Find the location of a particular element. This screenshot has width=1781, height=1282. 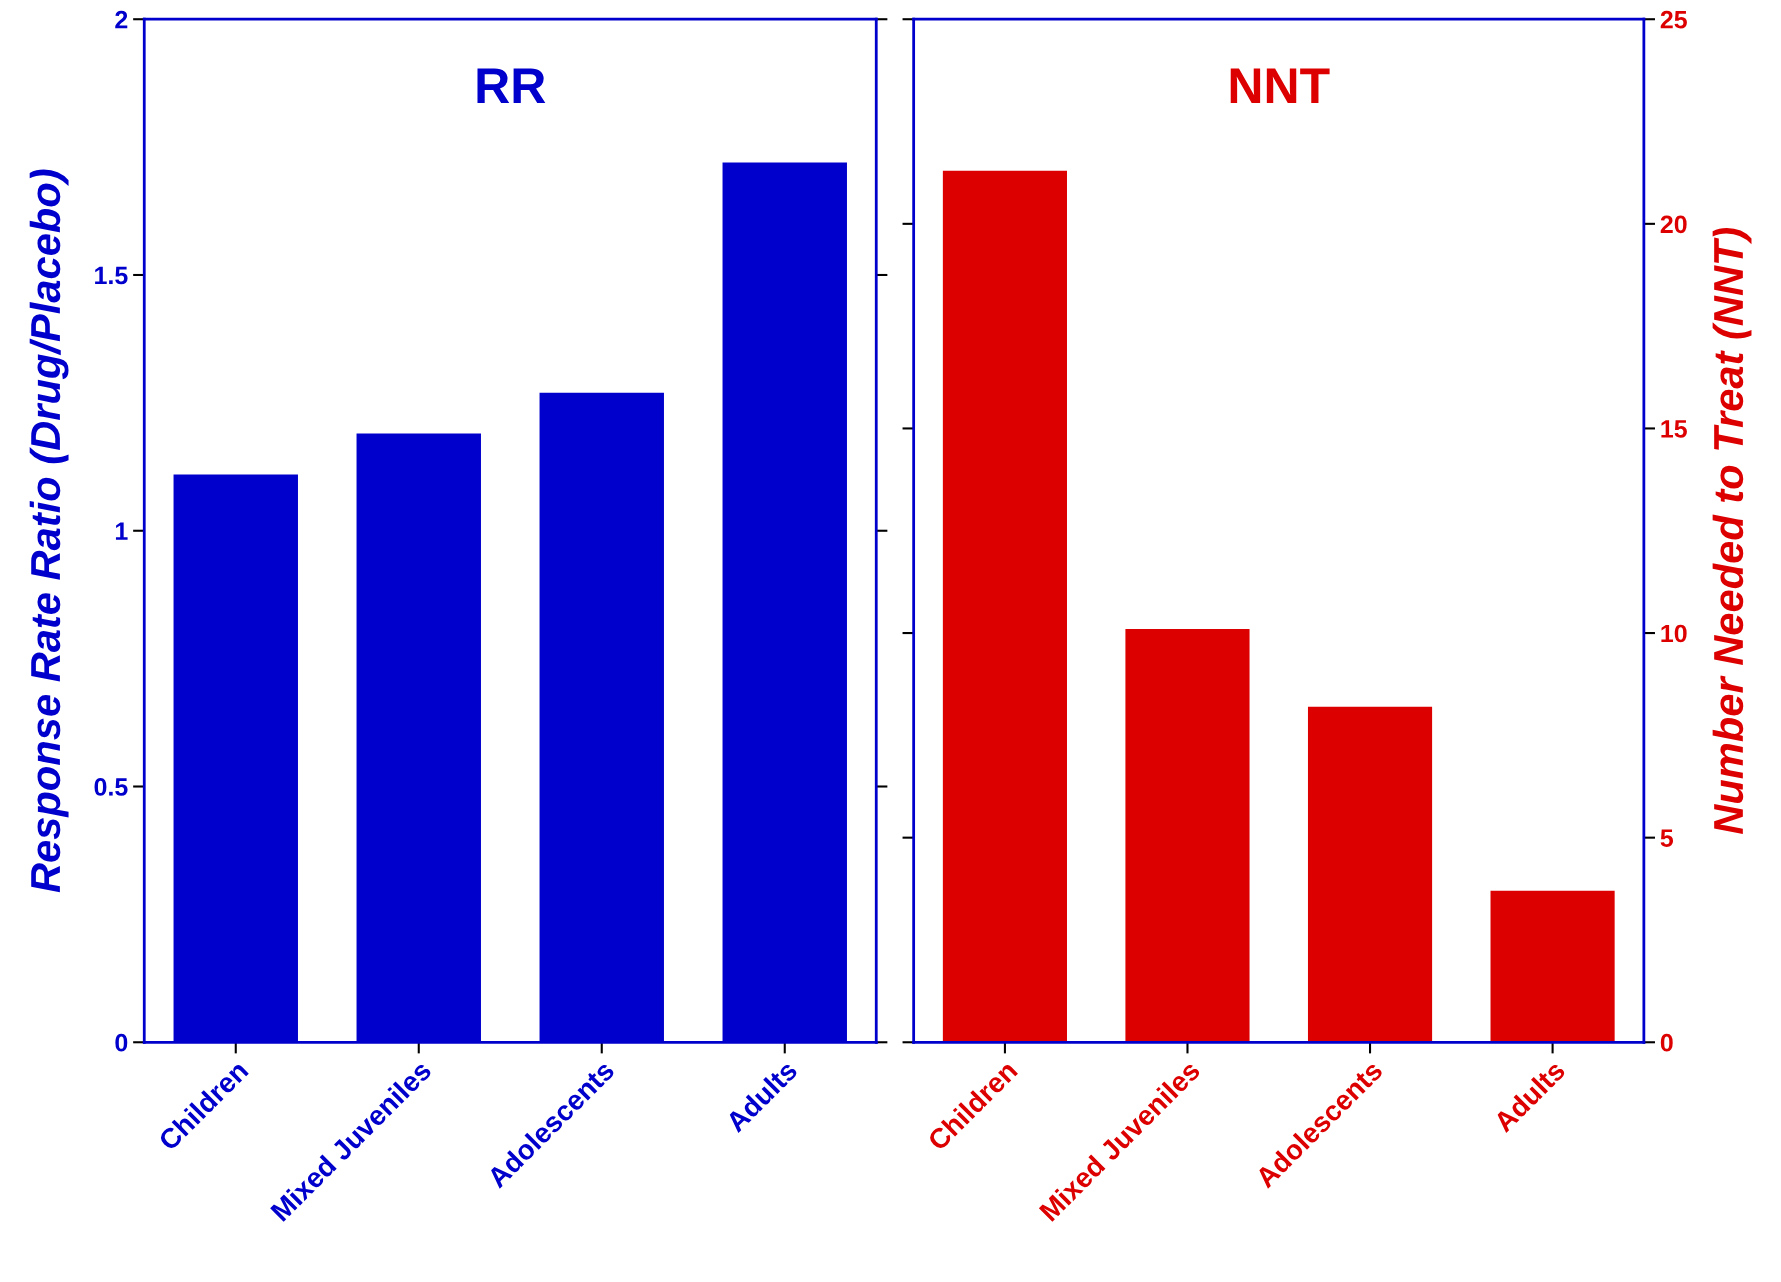

y2-tick-label: 10 is located at coordinates (1674, 633).